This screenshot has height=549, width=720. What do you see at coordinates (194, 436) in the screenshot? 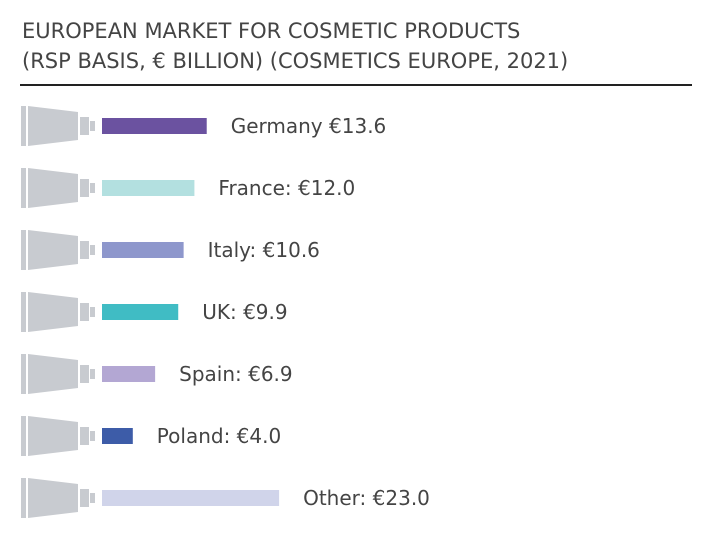
I see `category-label: Poland:` at bounding box center [194, 436].